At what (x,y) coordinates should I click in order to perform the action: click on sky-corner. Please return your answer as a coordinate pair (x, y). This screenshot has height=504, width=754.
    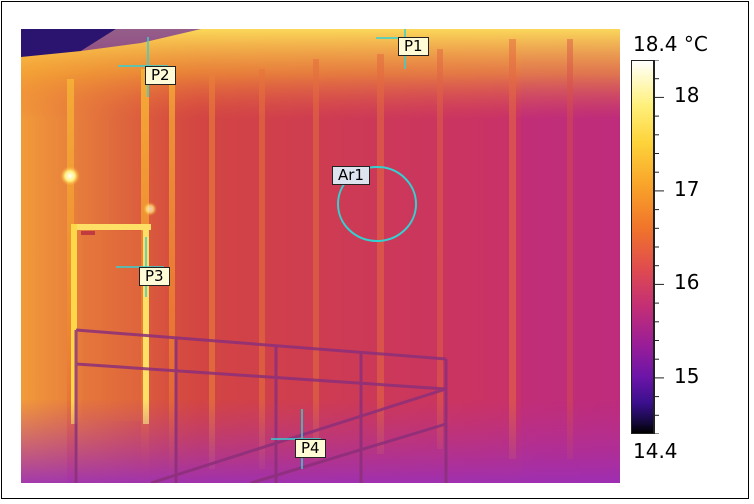
    Looking at the image, I should click on (68, 43).